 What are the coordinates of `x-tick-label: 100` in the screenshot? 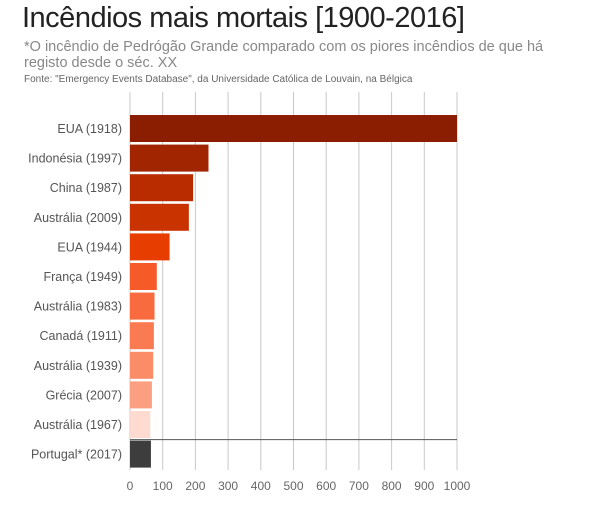 It's located at (163, 486).